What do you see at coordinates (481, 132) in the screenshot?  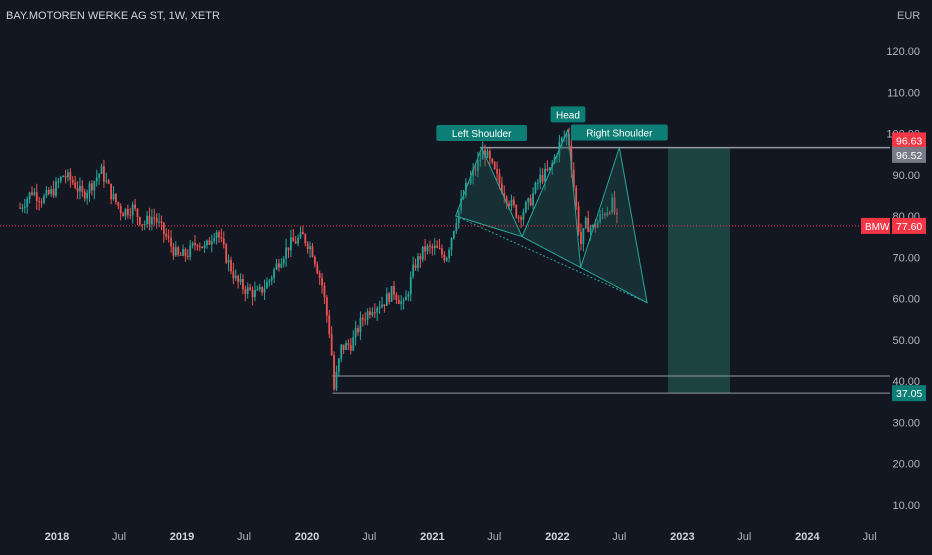 I see `pattern-label-left-shoulder-bg` at bounding box center [481, 132].